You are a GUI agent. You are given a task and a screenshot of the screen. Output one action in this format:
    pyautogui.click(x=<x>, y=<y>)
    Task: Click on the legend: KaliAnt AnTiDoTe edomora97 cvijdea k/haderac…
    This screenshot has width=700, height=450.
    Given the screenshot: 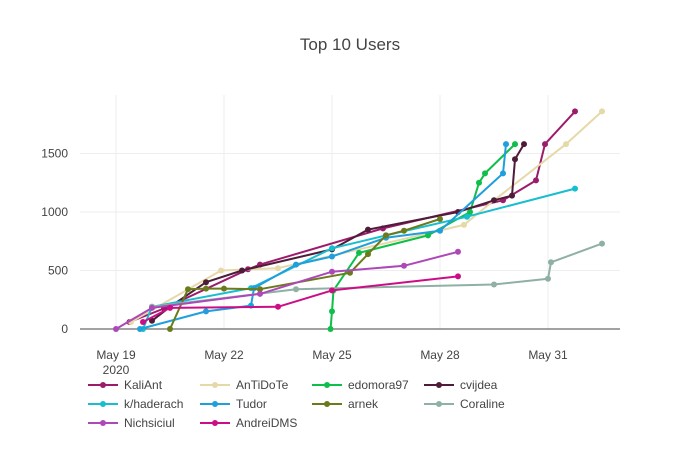 What is the action you would take?
    pyautogui.click(x=296, y=404)
    